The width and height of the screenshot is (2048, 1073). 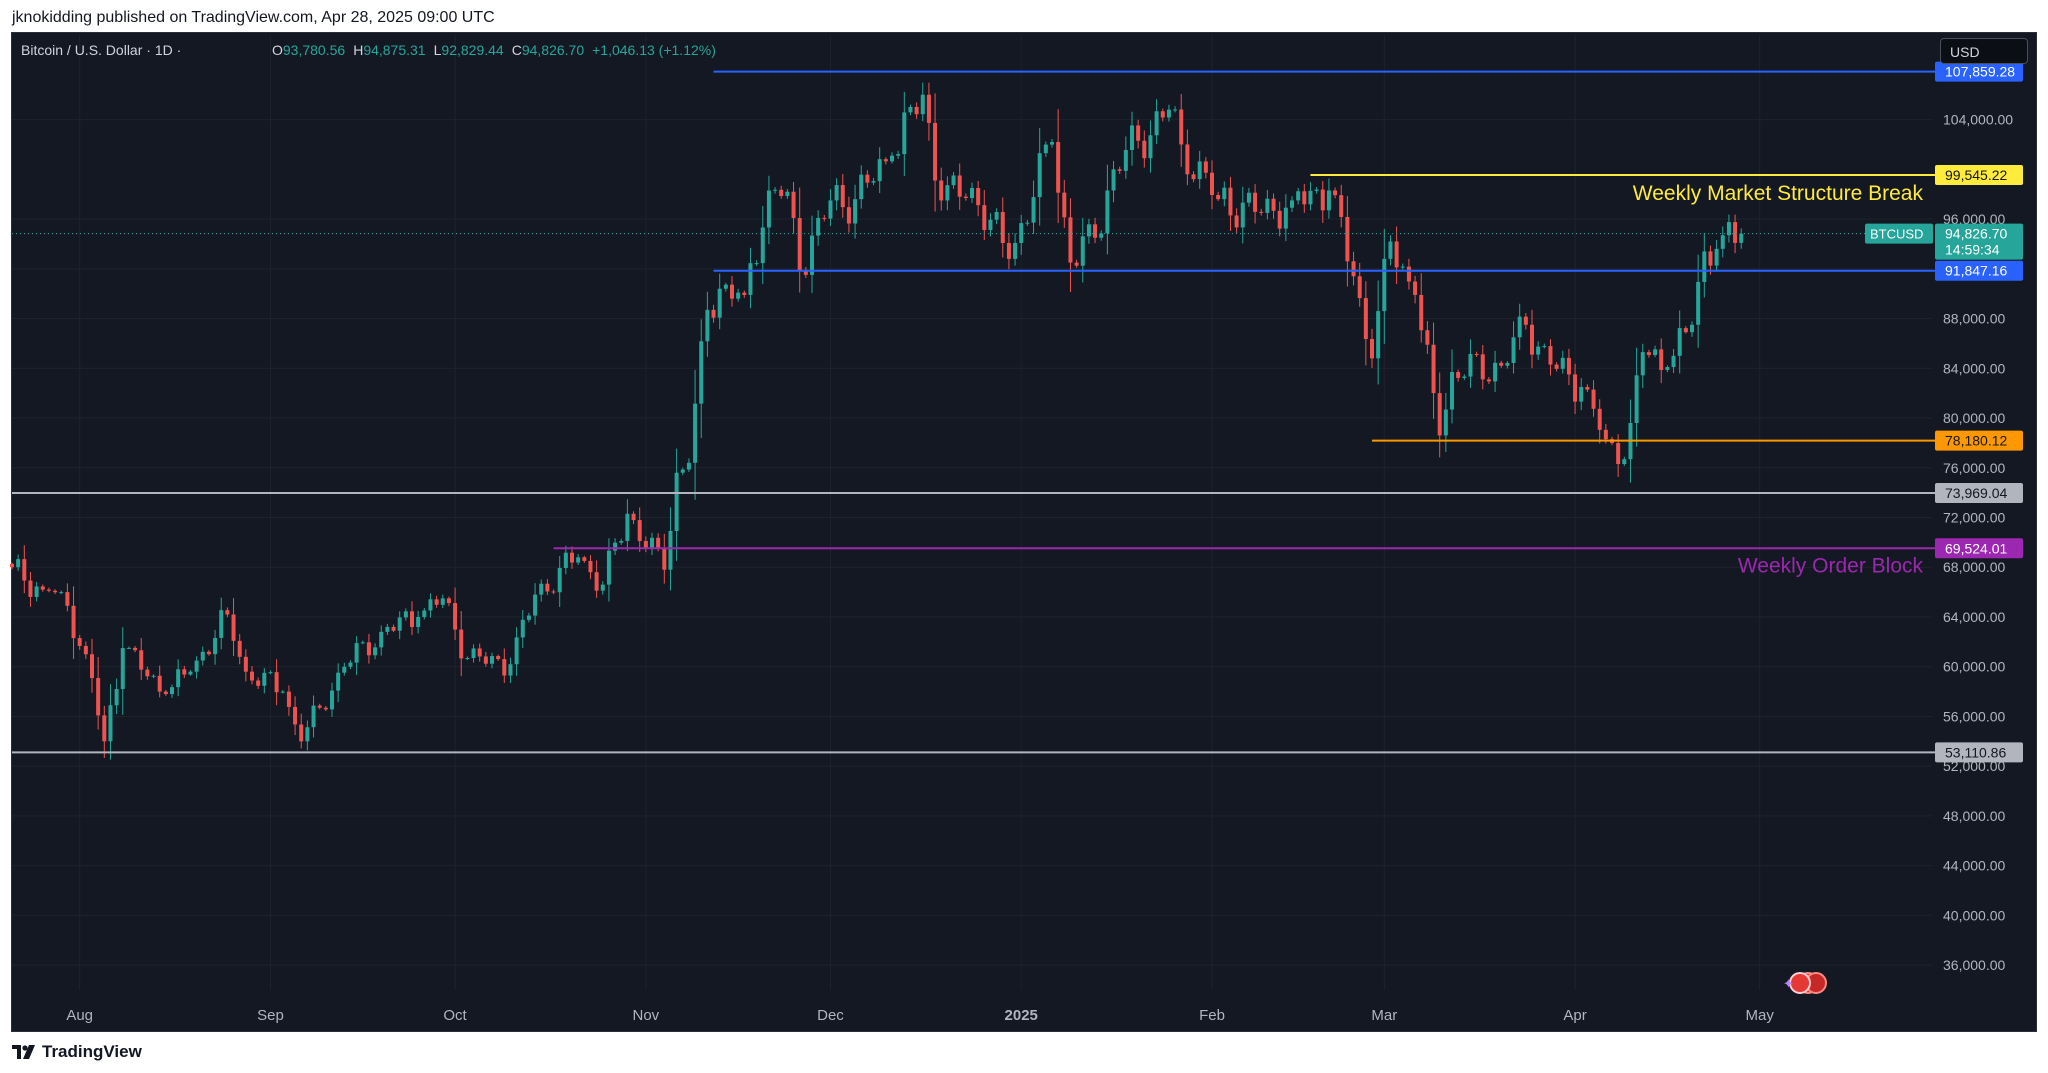 I want to click on legend-low-label: L, so click(x=438, y=50).